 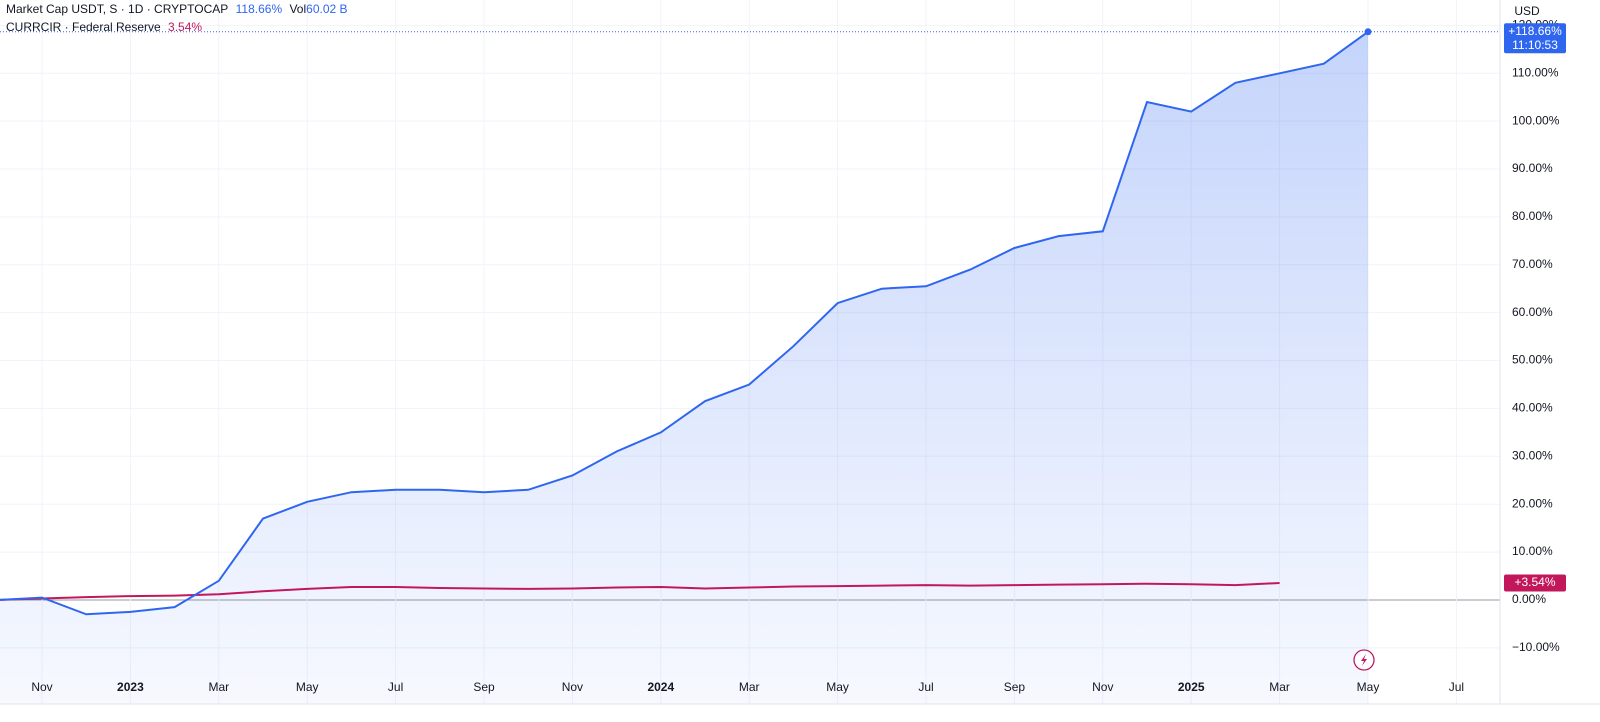 I want to click on y-tick-label: 20.00%, so click(x=1532, y=503).